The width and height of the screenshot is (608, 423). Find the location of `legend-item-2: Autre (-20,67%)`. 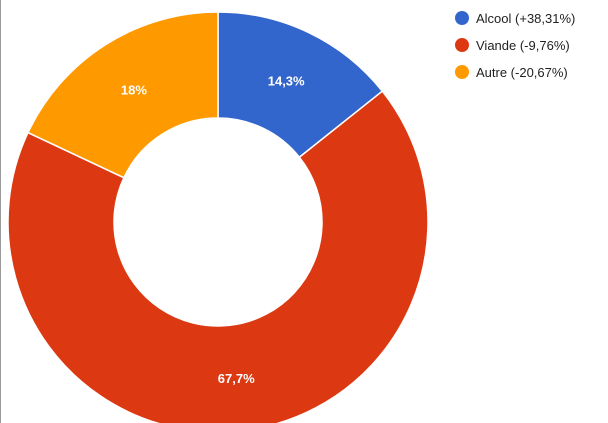

legend-item-2: Autre (-20,67%) is located at coordinates (511, 72).